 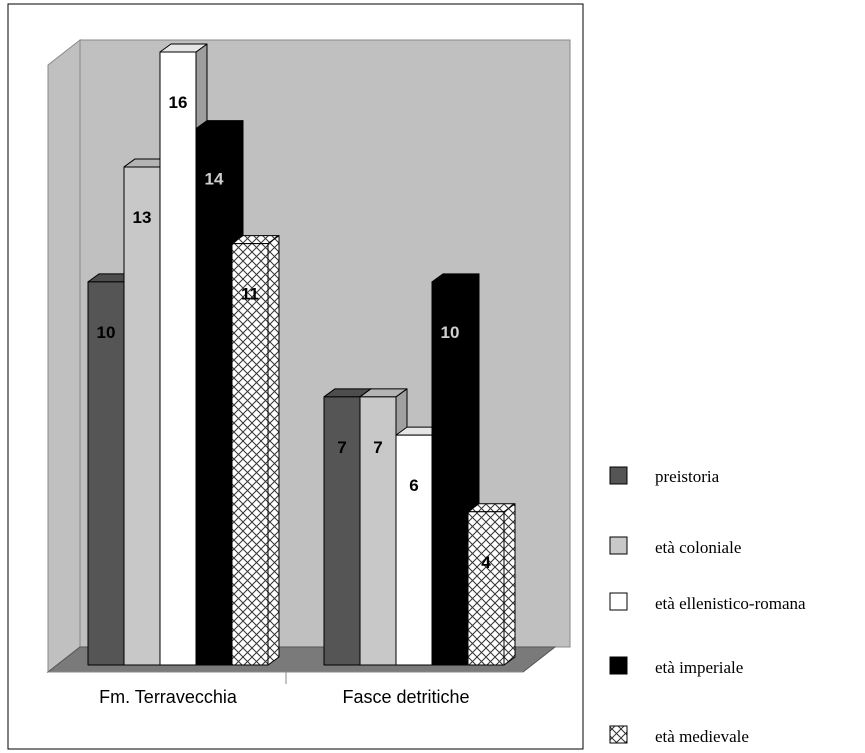 I want to click on bar-fasce-detritiche-eta-medievale, so click(x=491, y=584).